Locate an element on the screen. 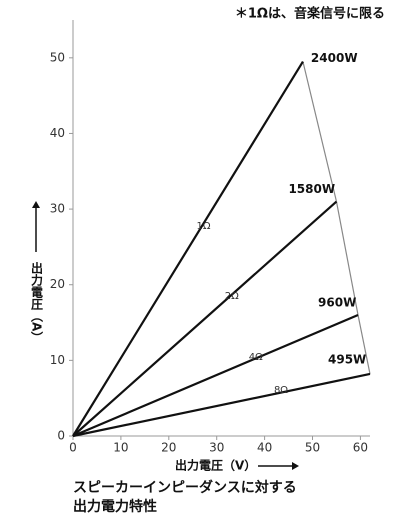 The image size is (400, 520). caption: スピーカーインピーダンスに対する is located at coordinates (185, 487).